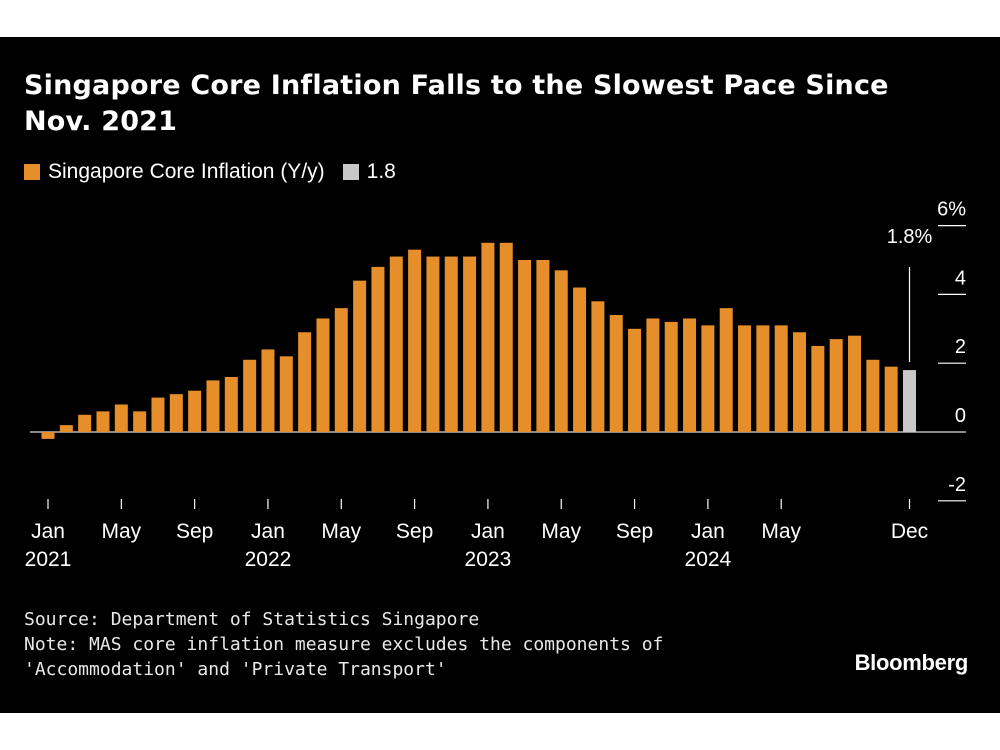  Describe the element at coordinates (910, 237) in the screenshot. I see `annotation-label: 1.8%` at that location.